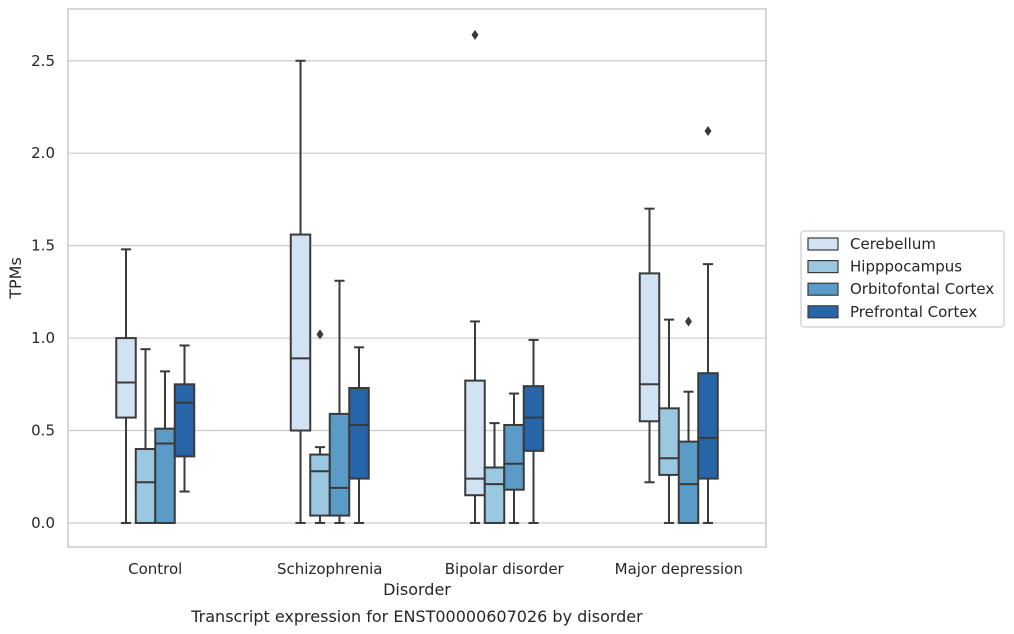 The height and width of the screenshot is (634, 1014). Describe the element at coordinates (922, 289) in the screenshot. I see `legend-label: Orbitofontal Cortex` at that location.